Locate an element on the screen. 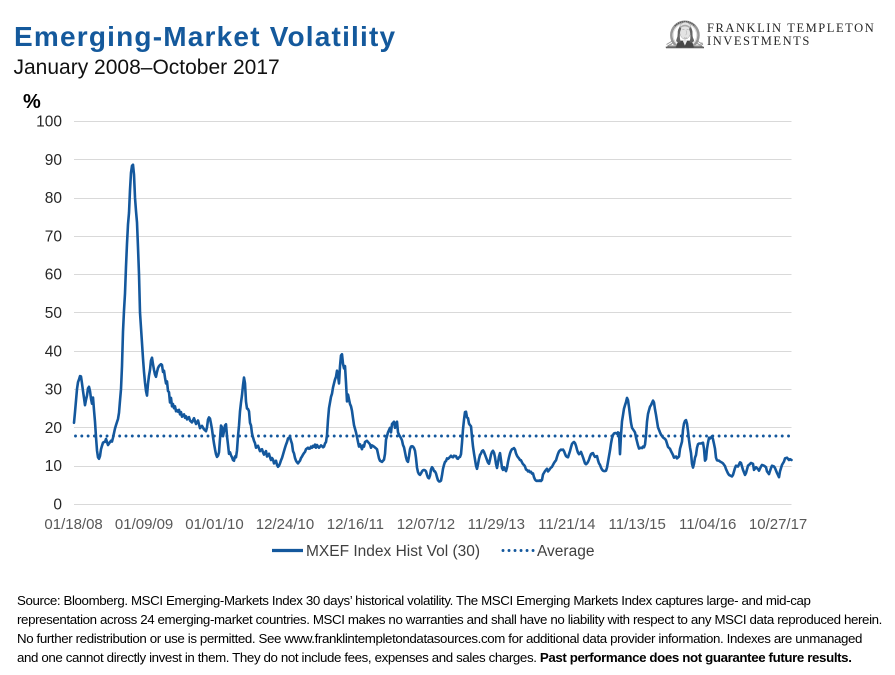  svg-text: 11/21/14 is located at coordinates (566, 524).